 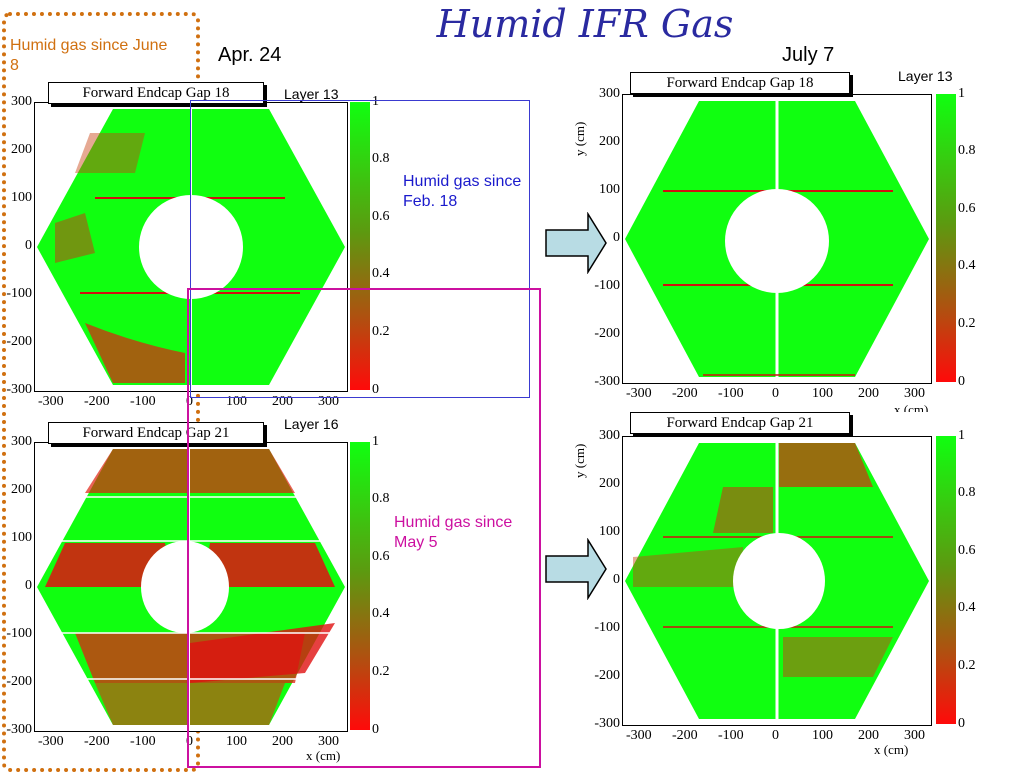 What do you see at coordinates (808, 55) in the screenshot?
I see `date-right: July 7` at bounding box center [808, 55].